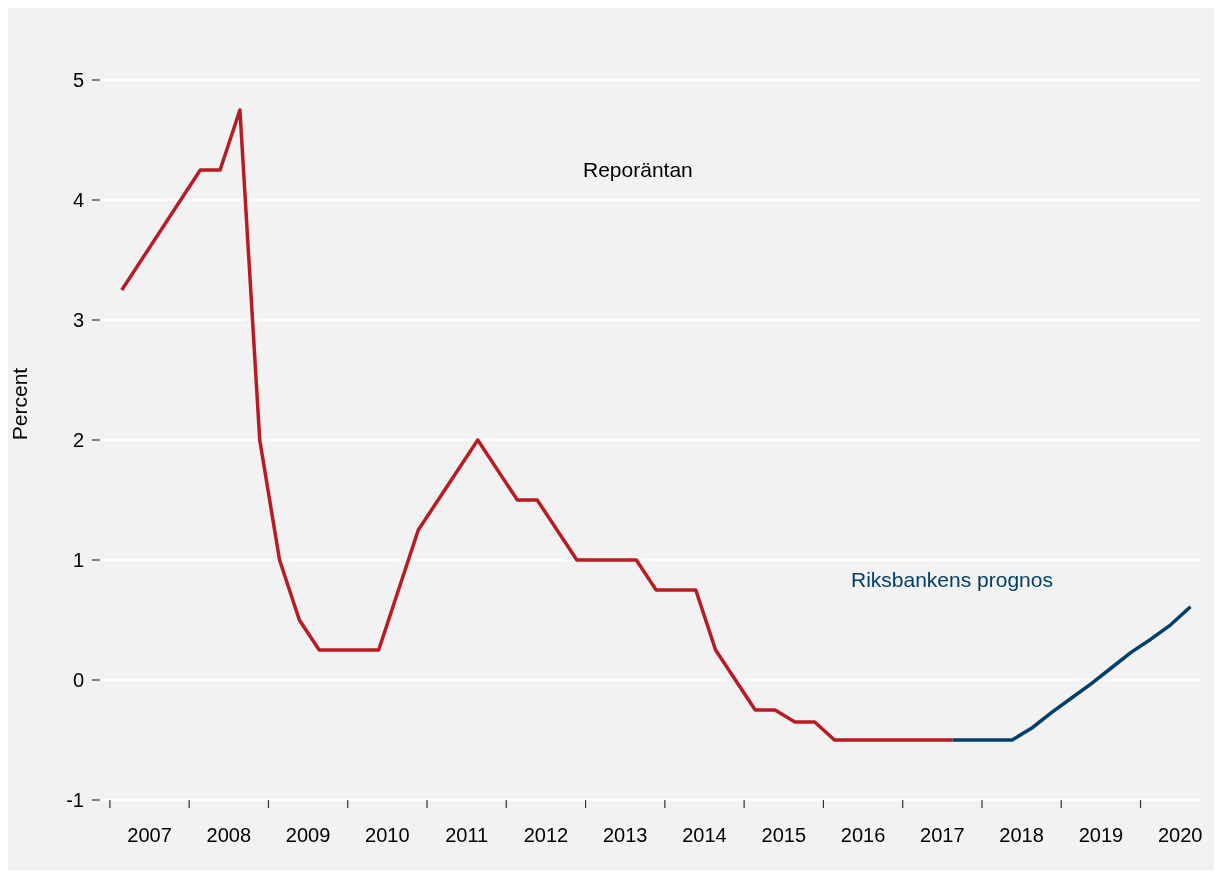 This screenshot has height=874, width=1222. I want to click on x-tick-label: 2017, so click(942, 835).